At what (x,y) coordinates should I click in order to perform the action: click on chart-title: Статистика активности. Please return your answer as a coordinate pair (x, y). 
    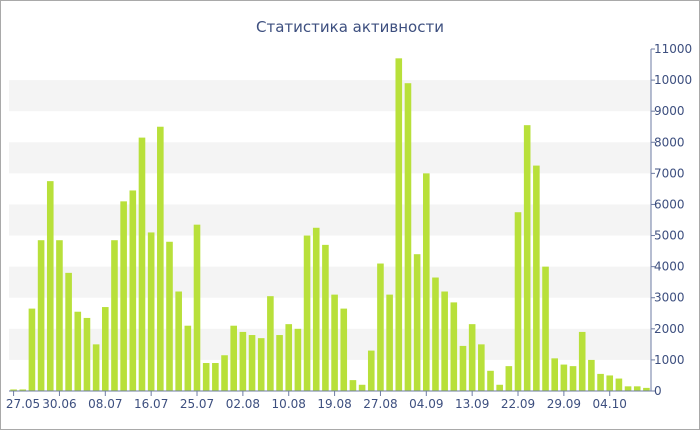
    Looking at the image, I should click on (350, 27).